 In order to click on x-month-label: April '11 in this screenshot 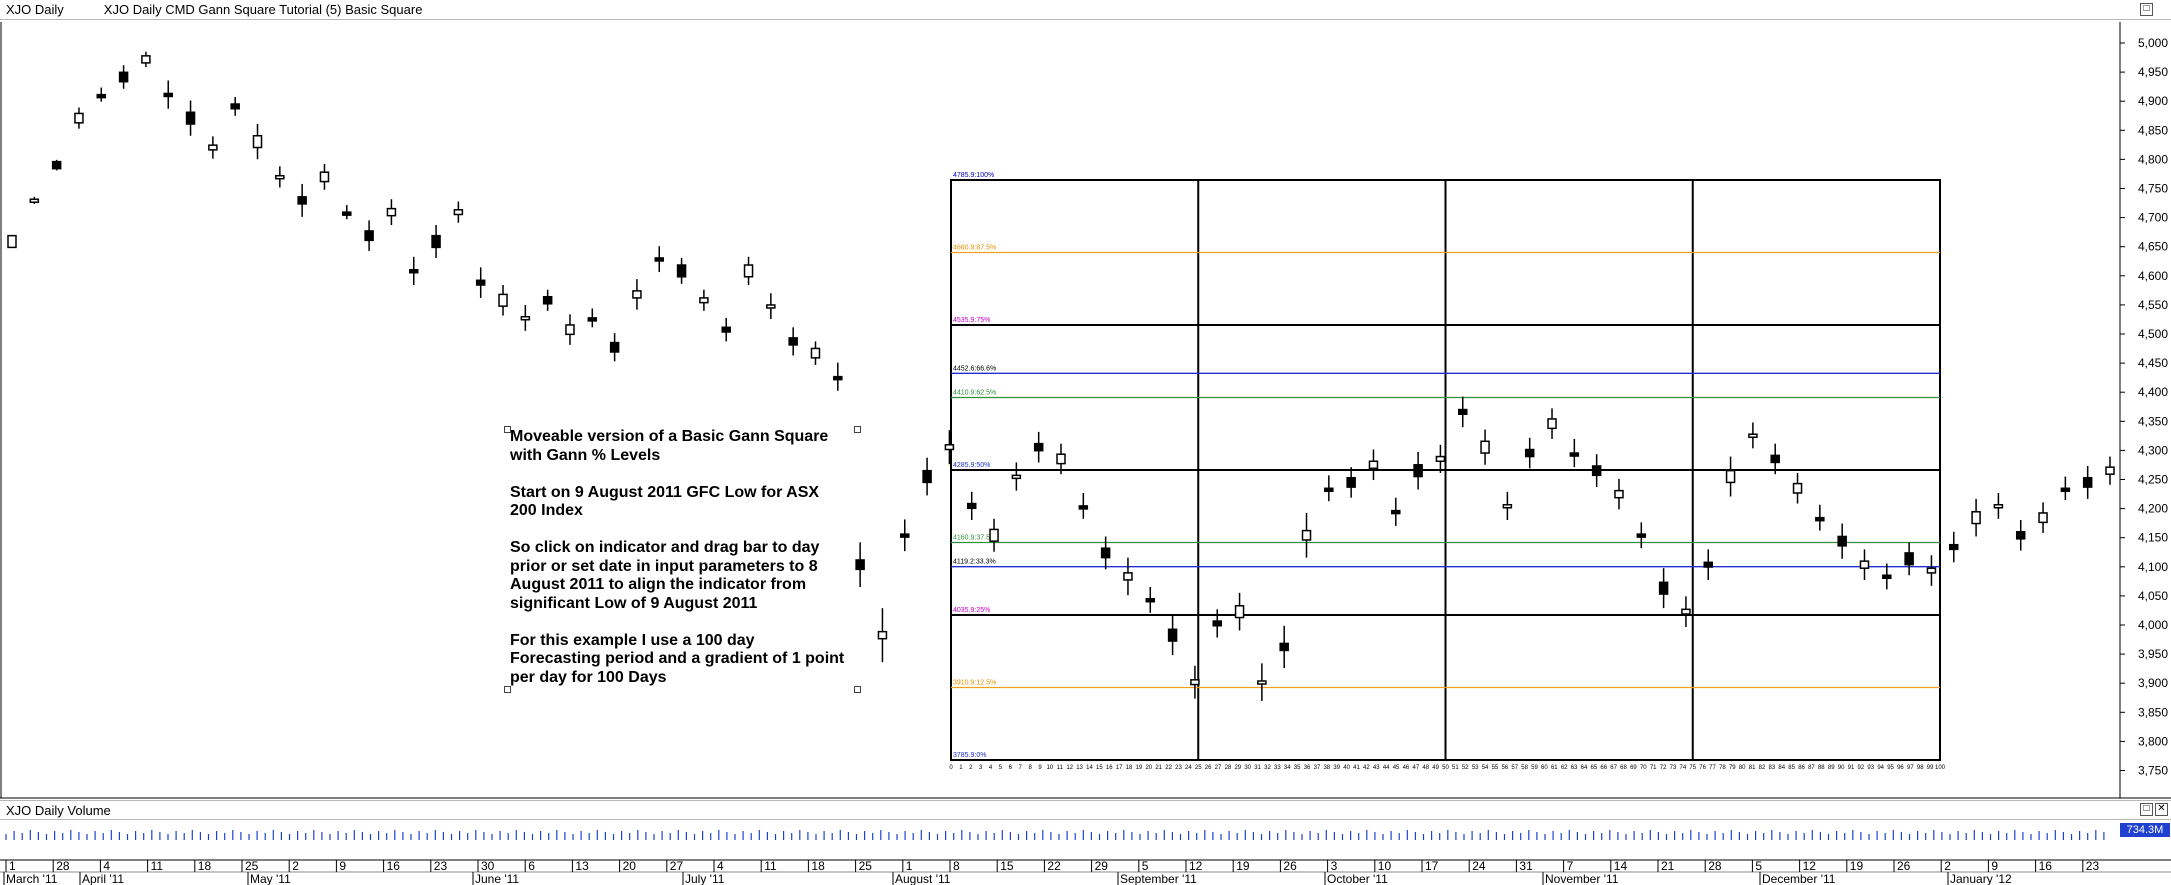, I will do `click(103, 878)`.